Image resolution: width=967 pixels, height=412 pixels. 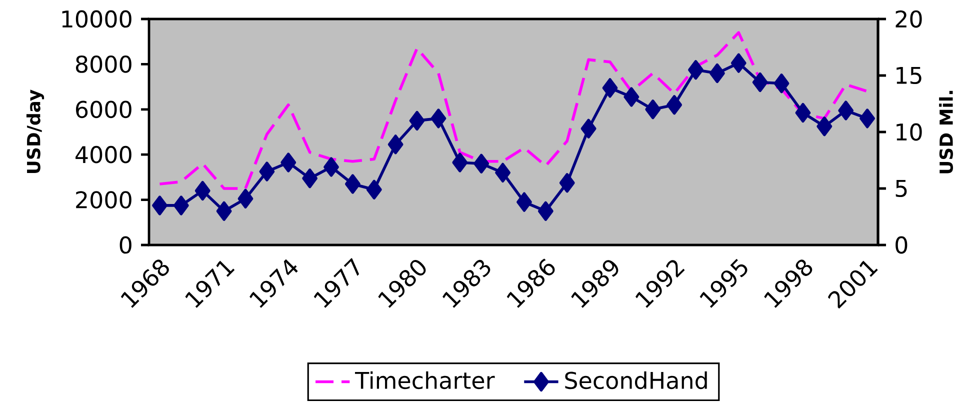 What do you see at coordinates (104, 109) in the screenshot?
I see `y-tick-label: 6000` at bounding box center [104, 109].